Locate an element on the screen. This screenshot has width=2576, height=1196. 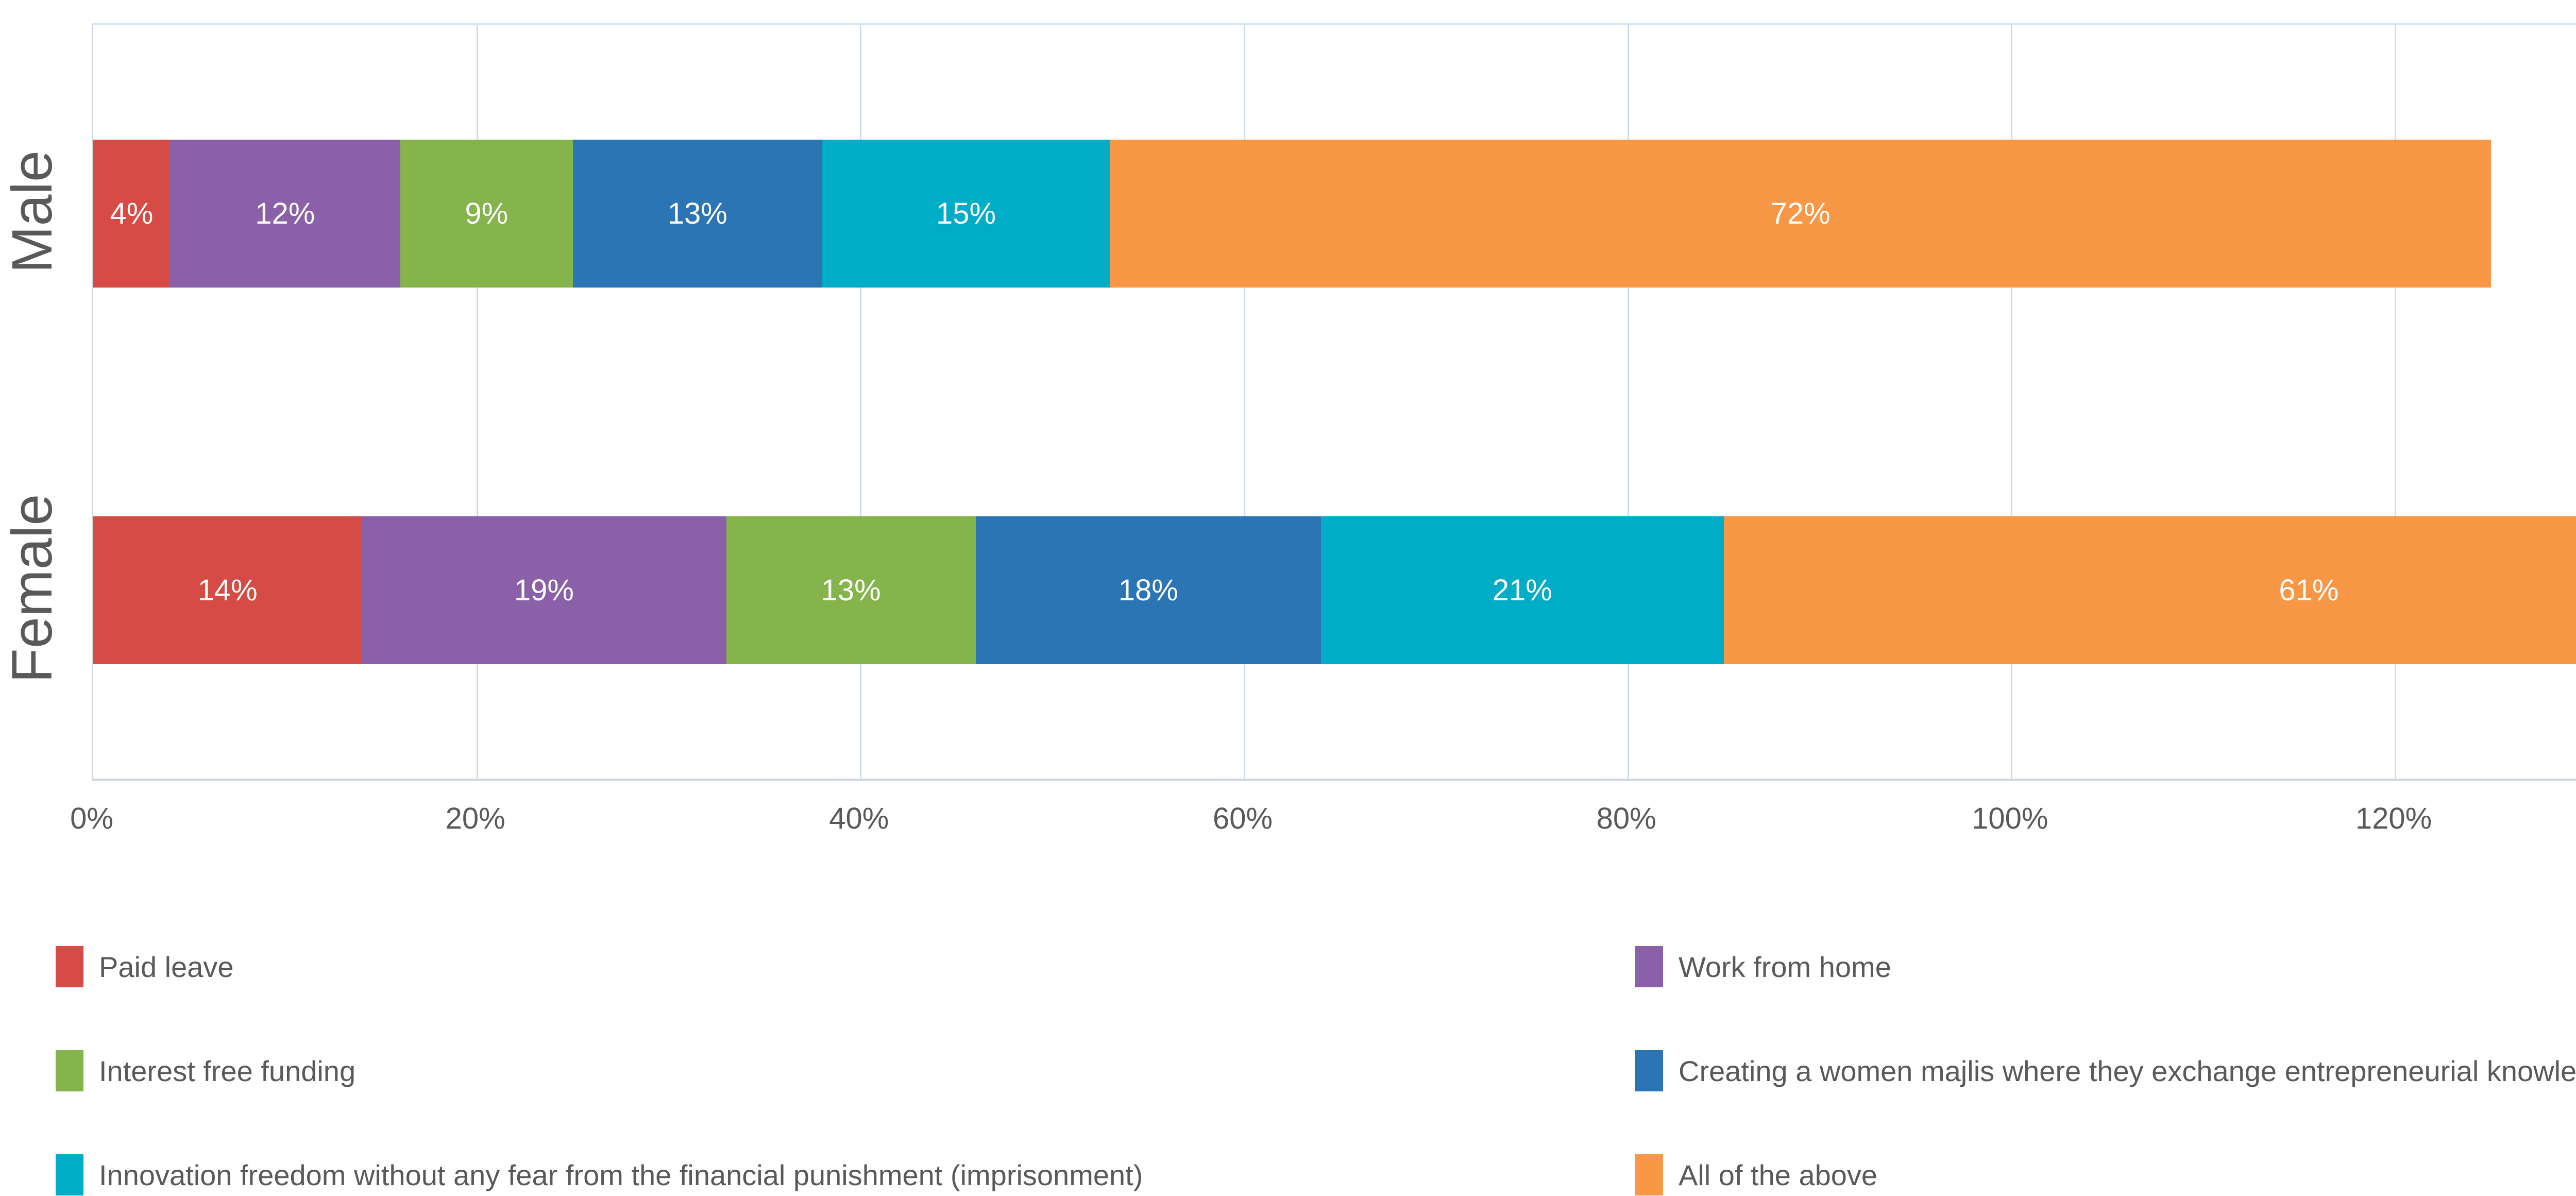
bar-male: 4% 12% 9% 13% 15% 72% is located at coordinates (1292, 214).